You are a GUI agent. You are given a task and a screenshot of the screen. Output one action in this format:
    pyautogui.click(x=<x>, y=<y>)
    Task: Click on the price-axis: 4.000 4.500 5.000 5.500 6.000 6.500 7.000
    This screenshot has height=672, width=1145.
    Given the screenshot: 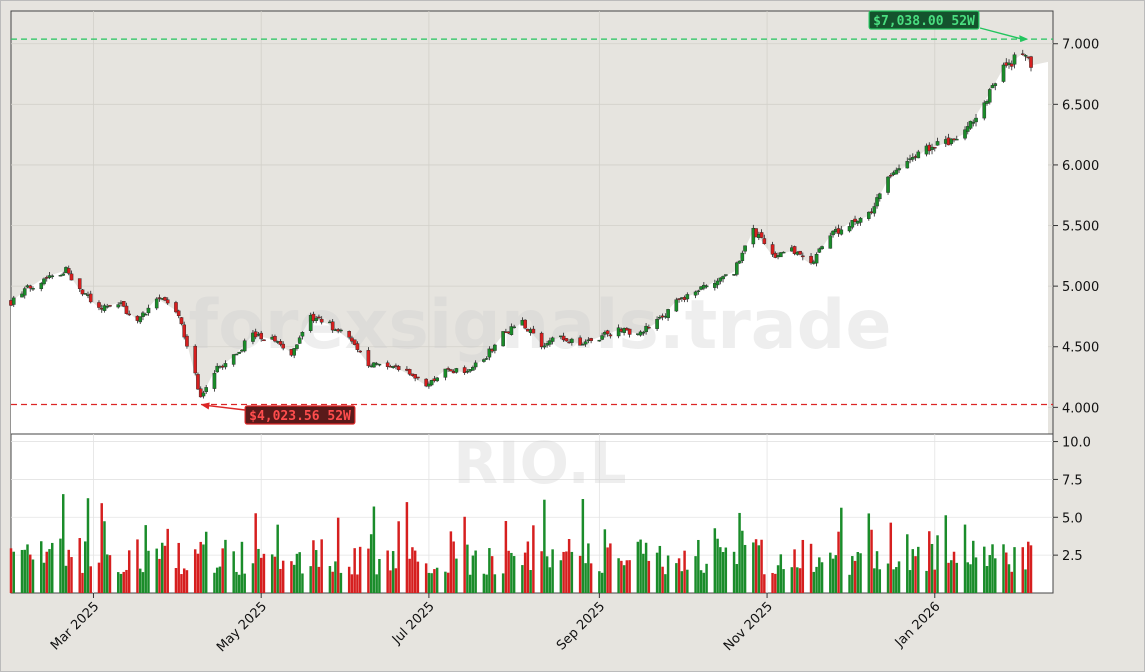 What is the action you would take?
    pyautogui.click(x=1076, y=227)
    